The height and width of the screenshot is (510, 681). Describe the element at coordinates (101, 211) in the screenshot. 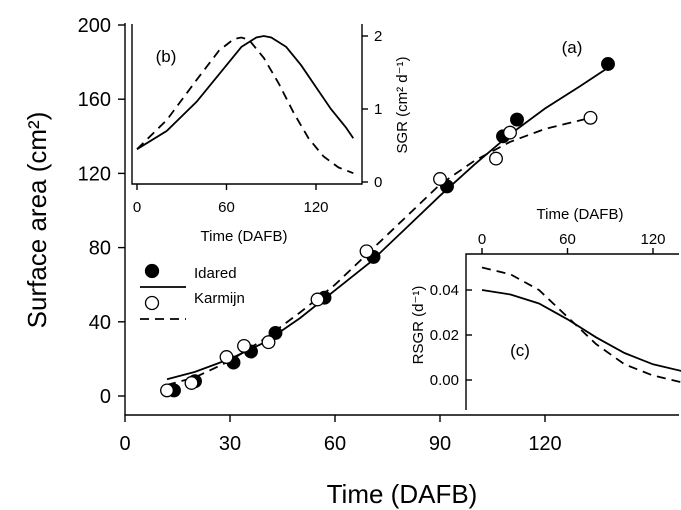

I see `main-y-ticks: 0 40 80 120 160 200` at that location.